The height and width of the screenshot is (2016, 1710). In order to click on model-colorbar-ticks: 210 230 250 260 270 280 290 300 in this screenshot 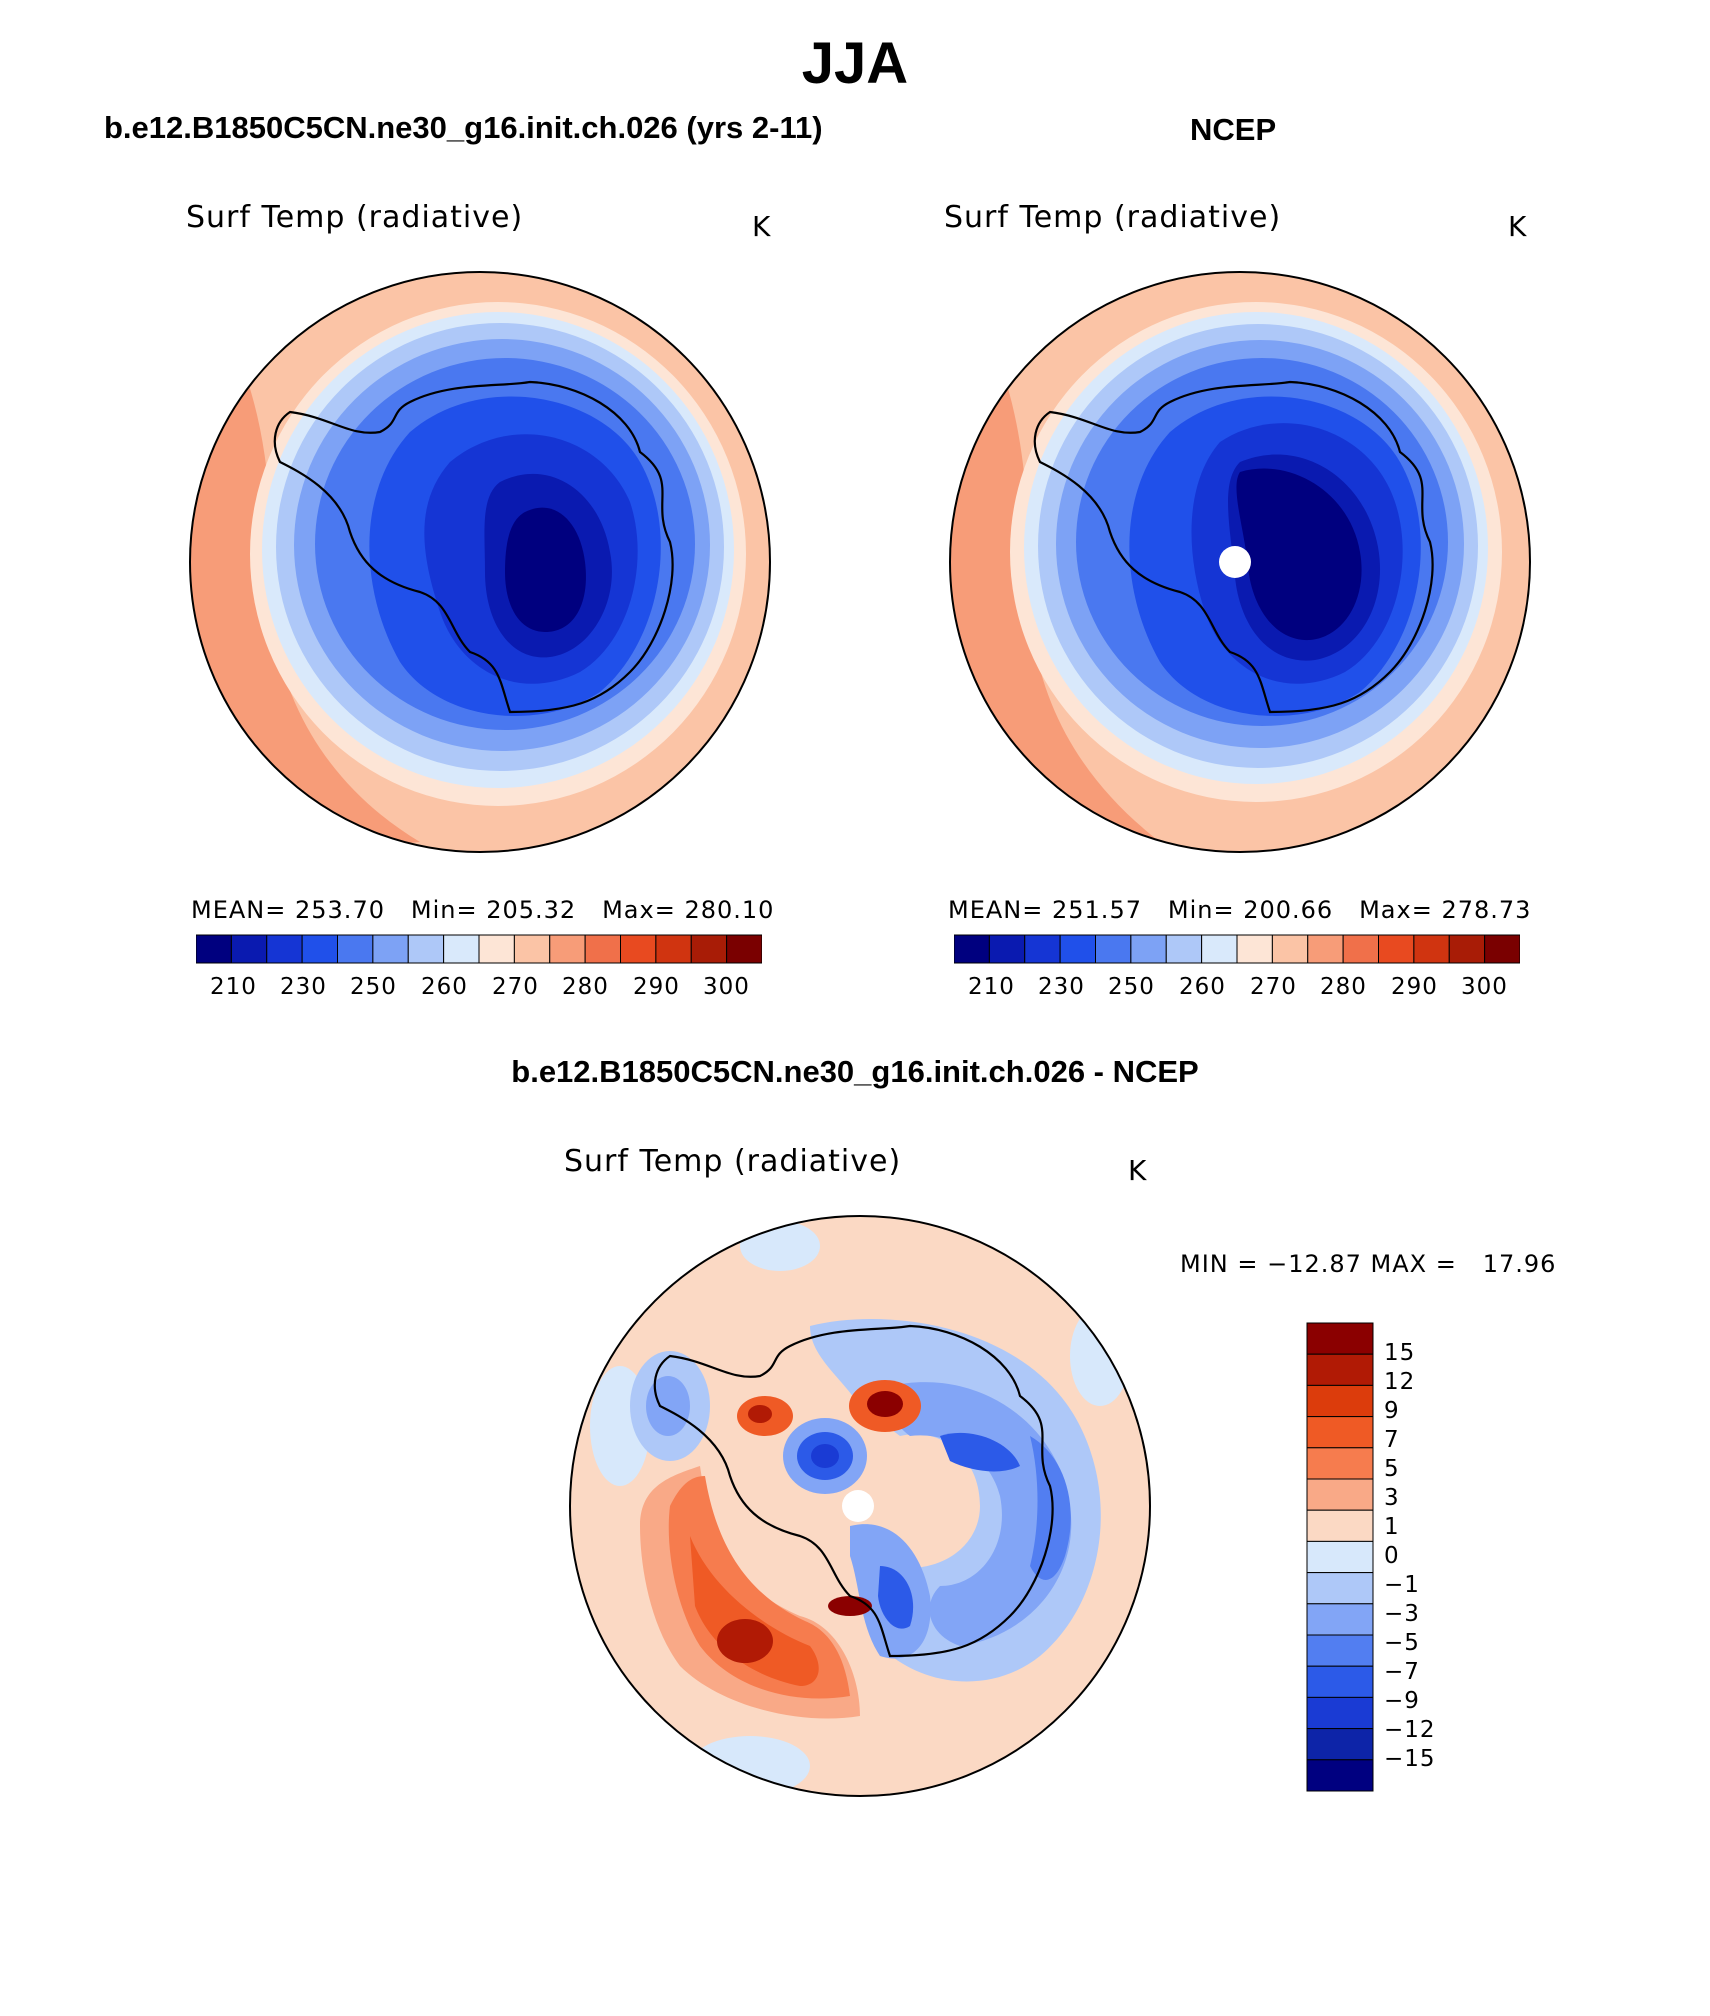, I will do `click(479, 989)`.